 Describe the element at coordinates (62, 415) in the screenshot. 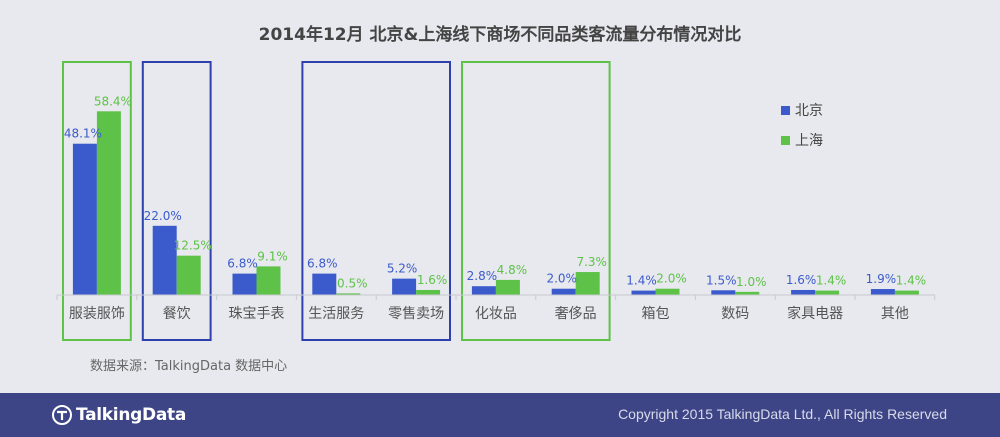

I see `talkingdata-logo-icon` at that location.